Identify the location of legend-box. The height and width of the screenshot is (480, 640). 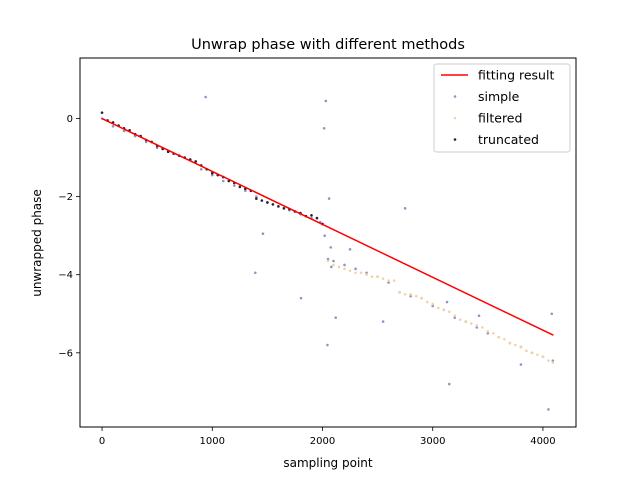
(502, 108).